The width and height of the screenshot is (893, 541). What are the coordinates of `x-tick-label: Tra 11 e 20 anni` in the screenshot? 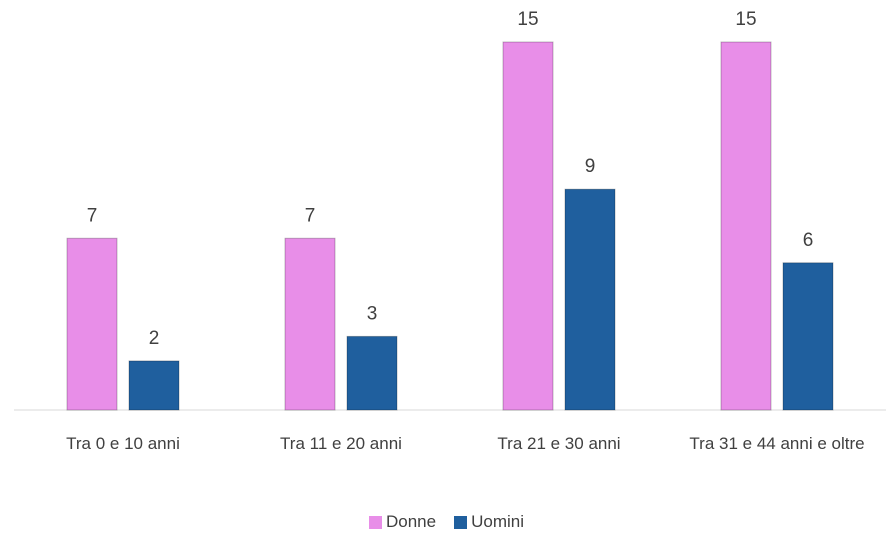 It's located at (341, 443).